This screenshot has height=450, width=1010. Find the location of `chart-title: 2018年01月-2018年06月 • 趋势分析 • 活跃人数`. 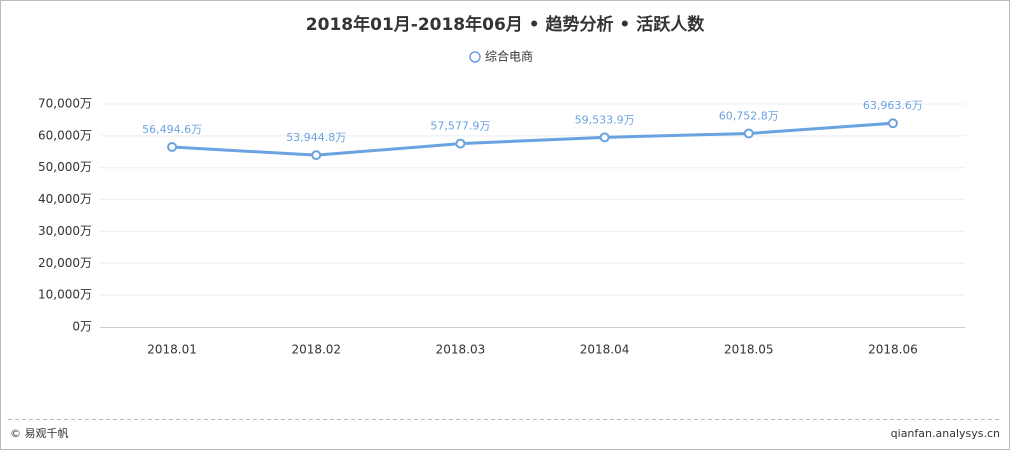

chart-title: 2018年01月-2018年06月 • 趋势分析 • 活跃人数 is located at coordinates (505, 24).